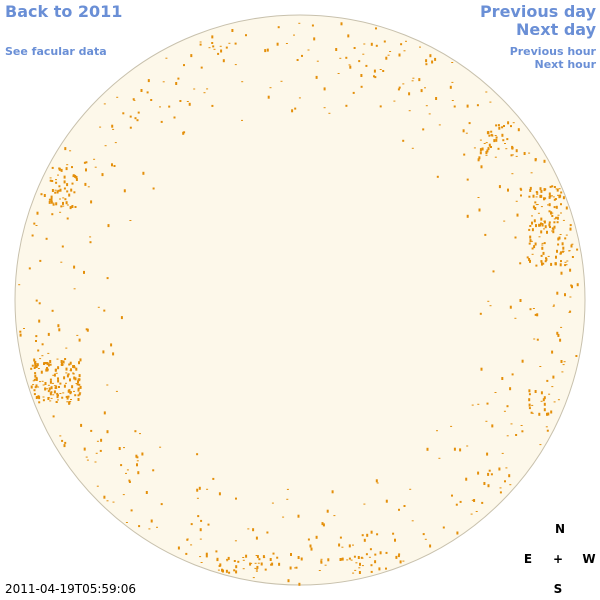 This screenshot has width=600, height=600. What do you see at coordinates (537, 11) in the screenshot?
I see `previous-day-link: Previous day` at bounding box center [537, 11].